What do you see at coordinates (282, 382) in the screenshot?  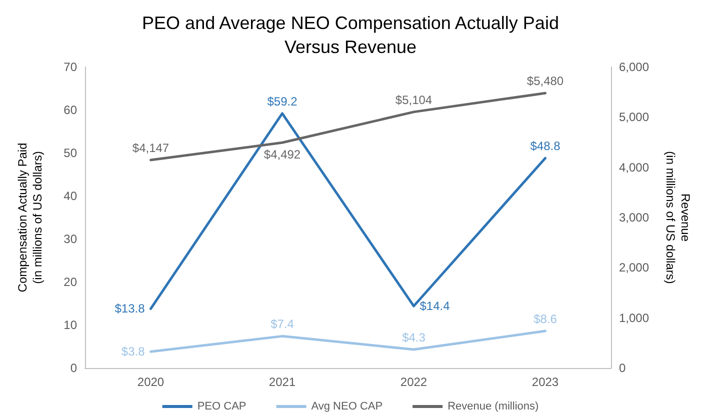 I see `x-tick-label: 2021` at bounding box center [282, 382].